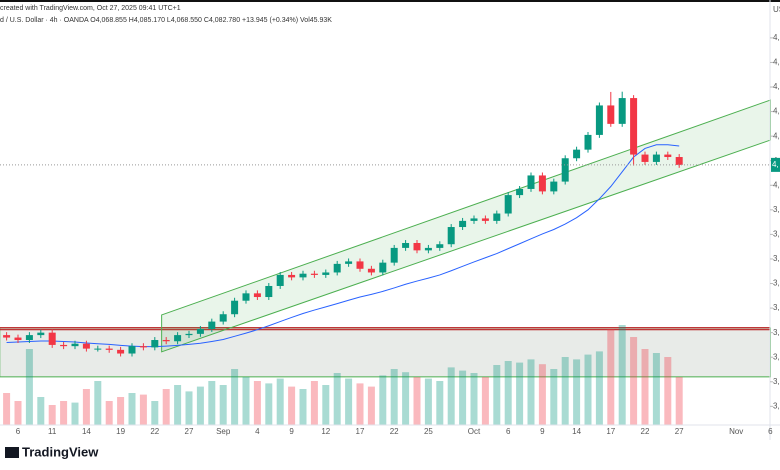 This screenshot has width=780, height=470. What do you see at coordinates (775, 164) in the screenshot?
I see `last-price-tag: 4,` at bounding box center [775, 164].